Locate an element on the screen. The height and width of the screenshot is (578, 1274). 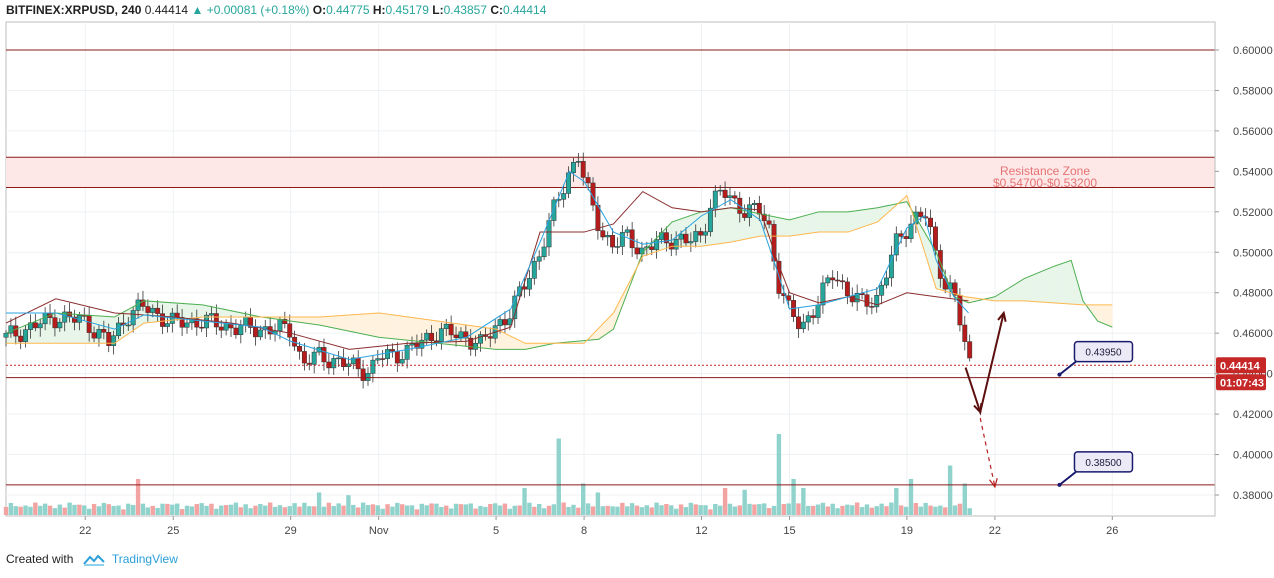
resistance-zone-fill is located at coordinates (610, 172).